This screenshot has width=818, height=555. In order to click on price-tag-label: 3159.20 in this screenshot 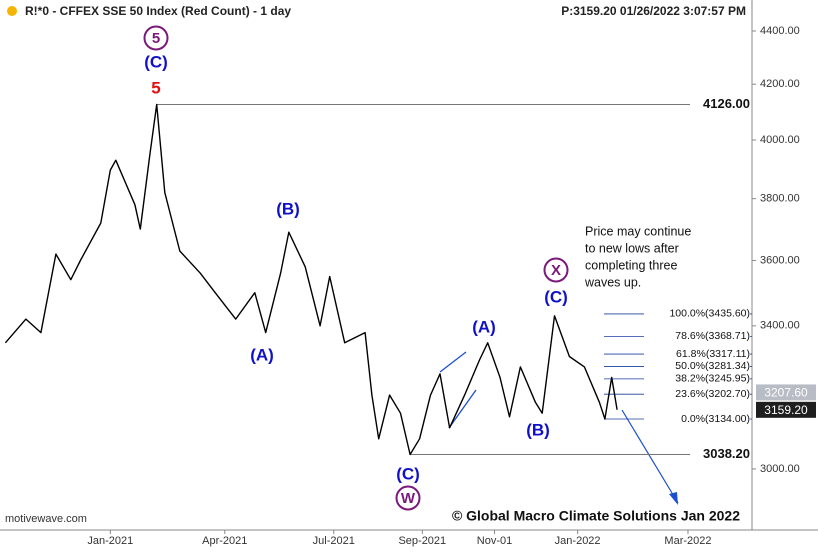, I will do `click(786, 410)`.